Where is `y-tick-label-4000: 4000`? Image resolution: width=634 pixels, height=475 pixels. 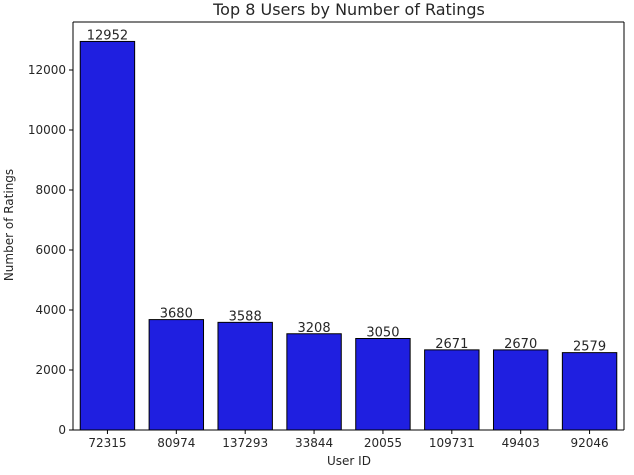
y-tick-label-4000: 4000 is located at coordinates (50, 310).